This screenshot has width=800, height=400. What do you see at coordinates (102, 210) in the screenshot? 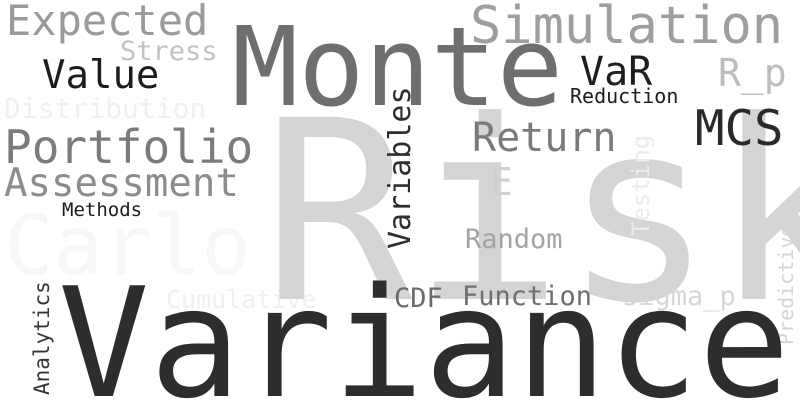
I see `word-methods: Methods` at bounding box center [102, 210].